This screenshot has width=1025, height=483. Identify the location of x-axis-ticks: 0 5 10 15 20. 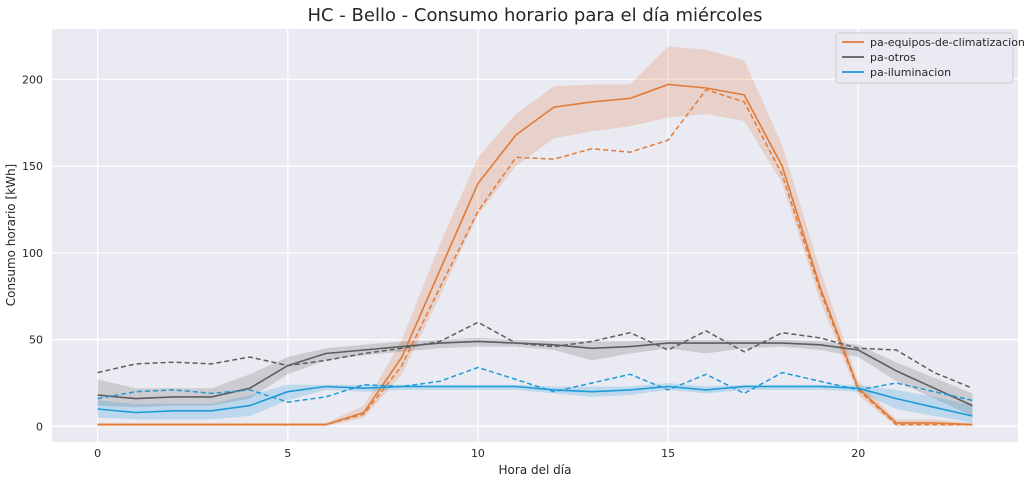
(479, 453).